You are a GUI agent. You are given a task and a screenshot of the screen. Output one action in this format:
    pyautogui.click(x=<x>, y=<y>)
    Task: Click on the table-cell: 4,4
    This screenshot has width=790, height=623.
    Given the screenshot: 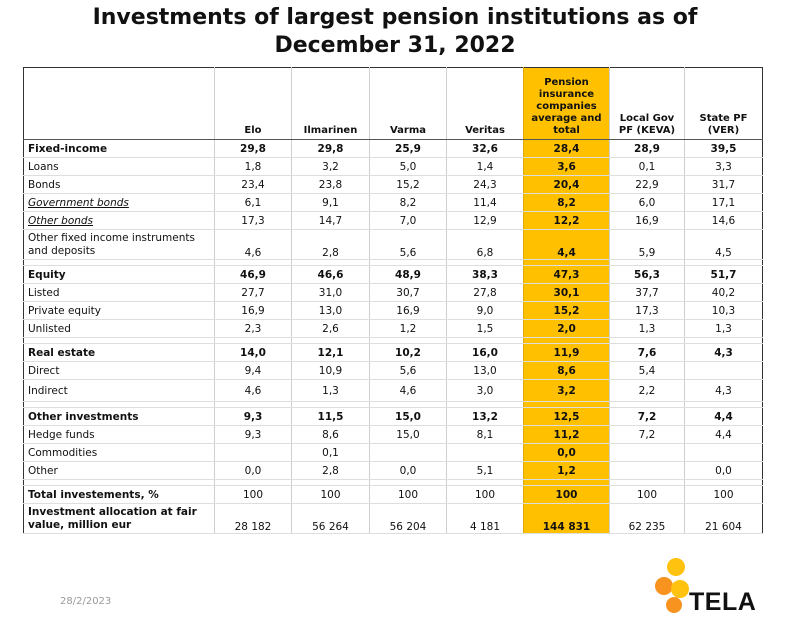 What is the action you would take?
    pyautogui.click(x=723, y=416)
    